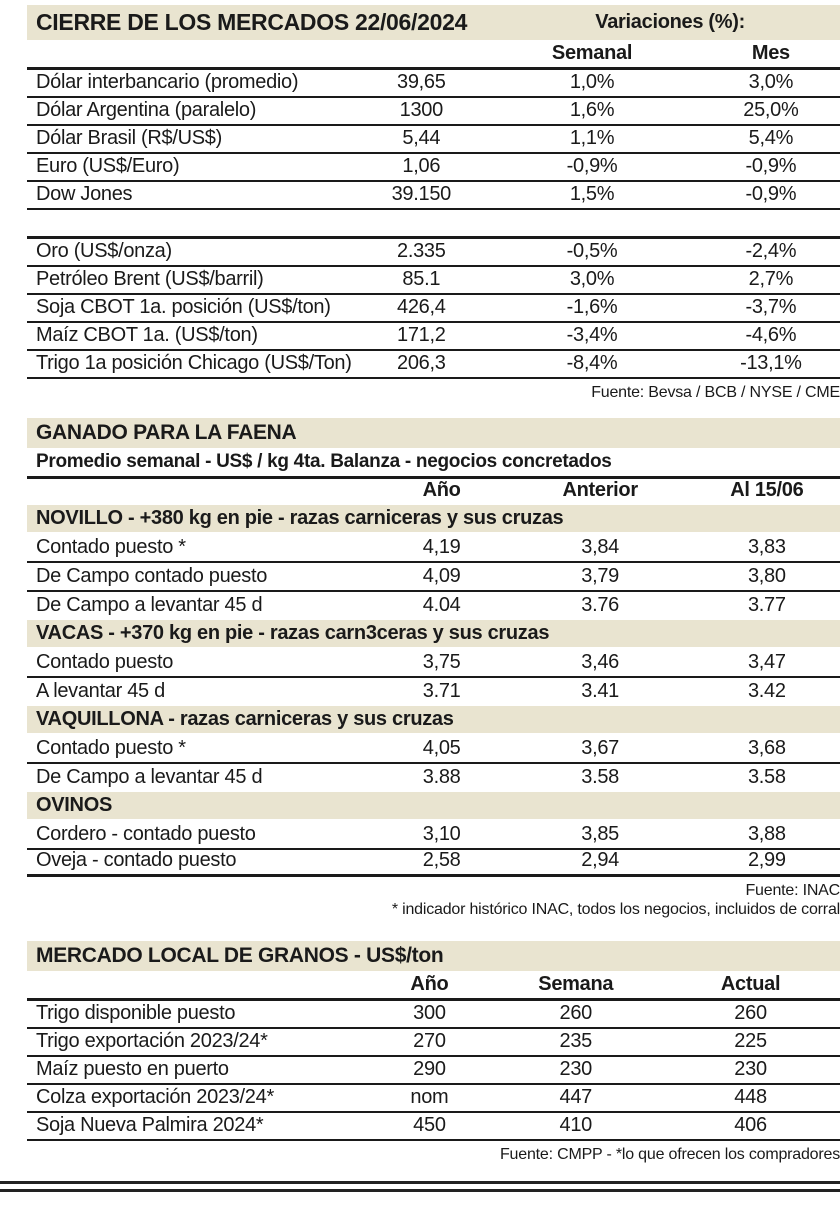 The image size is (840, 1210). I want to click on column-header-anterior: Anterior, so click(600, 490).